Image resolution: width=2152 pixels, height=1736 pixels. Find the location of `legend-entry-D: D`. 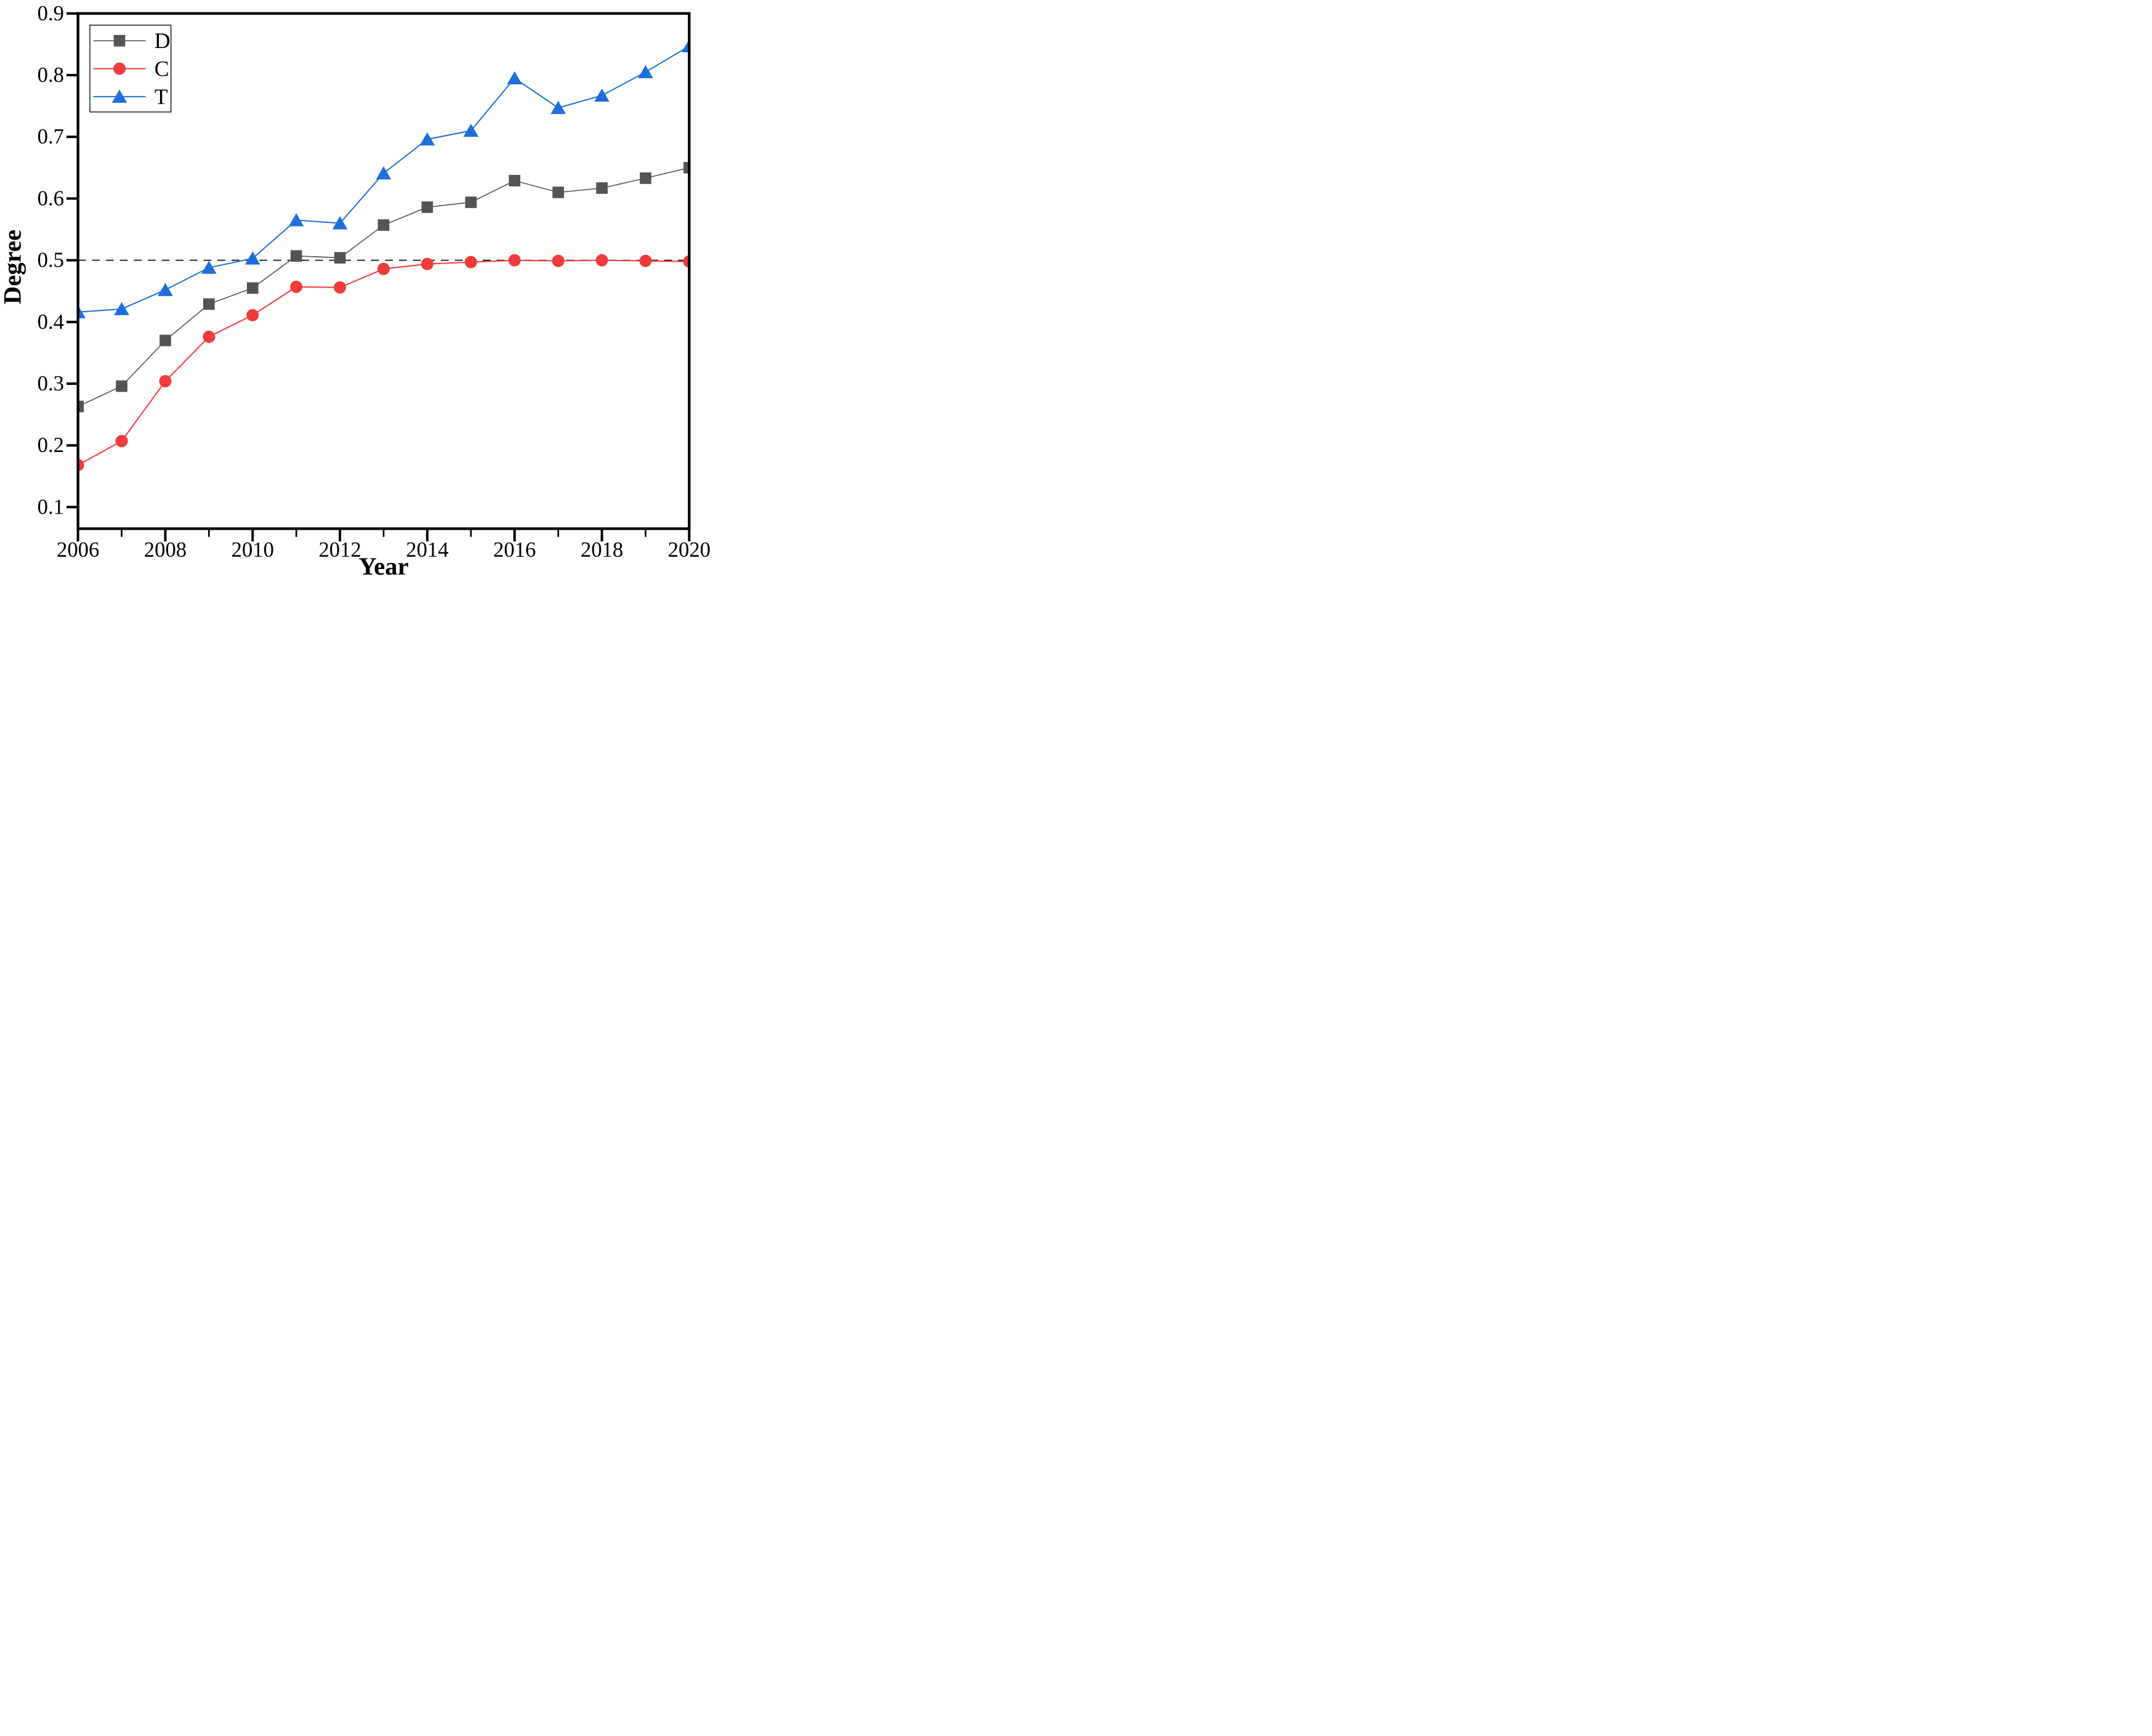

legend-entry-D: D is located at coordinates (132, 40).